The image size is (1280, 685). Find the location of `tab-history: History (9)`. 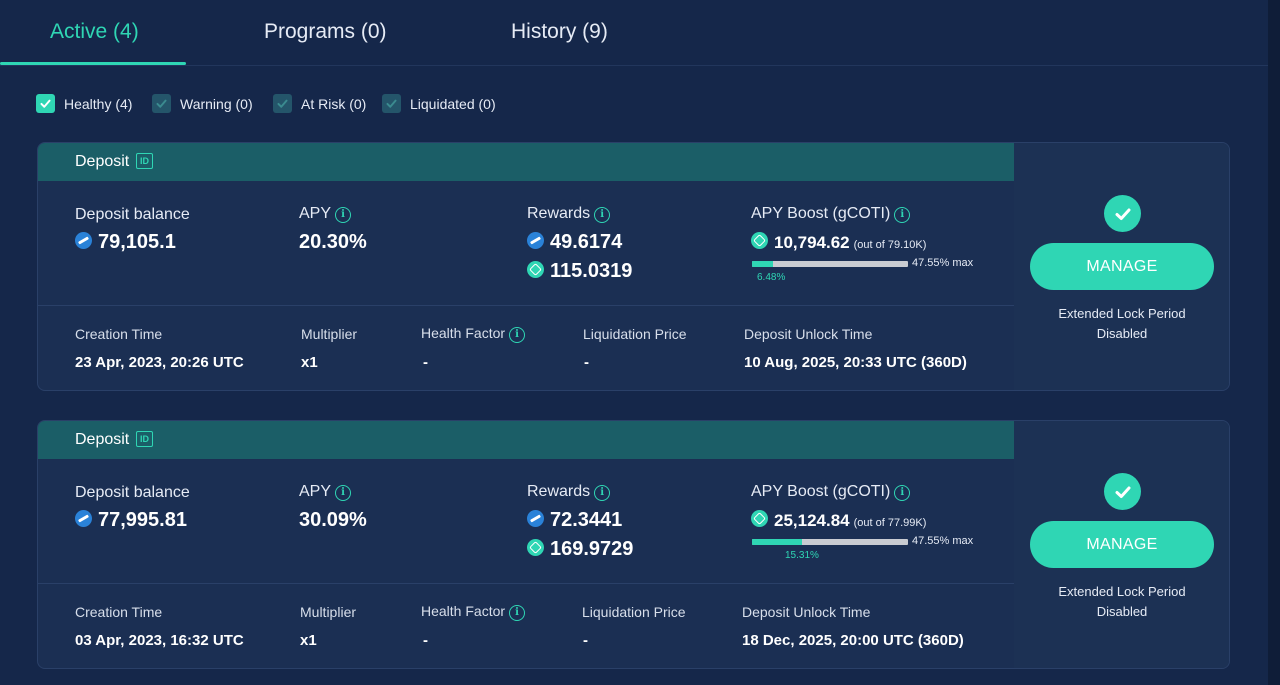

tab-history: History (9) is located at coordinates (559, 31).